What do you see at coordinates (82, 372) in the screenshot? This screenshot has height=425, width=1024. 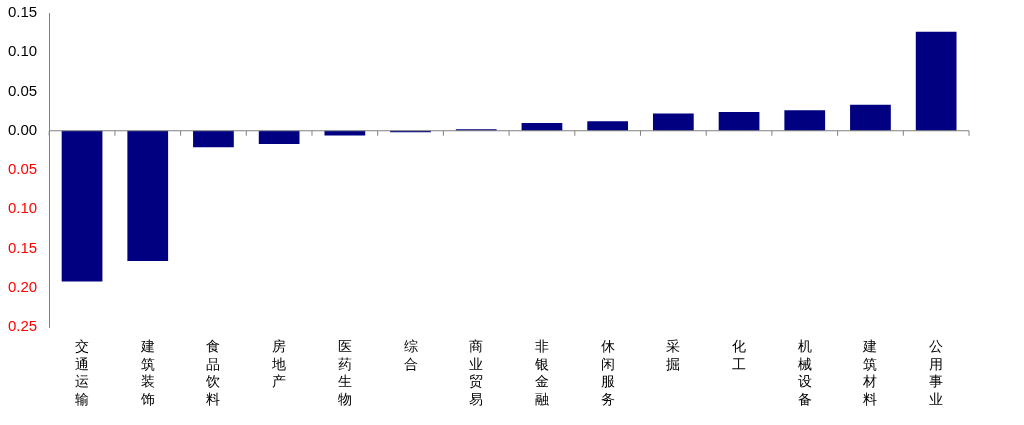 I see `x-tick-label: 交通运输` at bounding box center [82, 372].